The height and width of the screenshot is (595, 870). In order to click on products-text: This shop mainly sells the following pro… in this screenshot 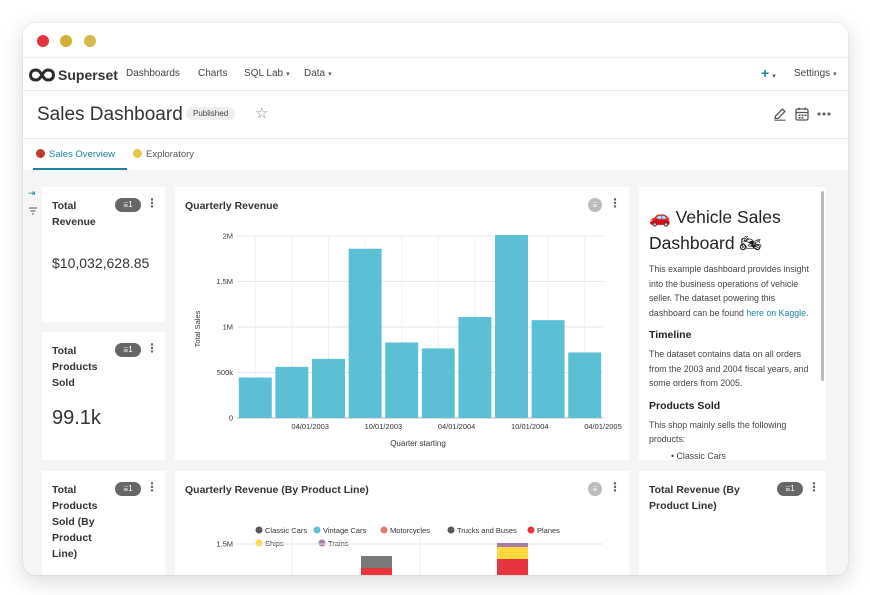, I will do `click(718, 432)`.